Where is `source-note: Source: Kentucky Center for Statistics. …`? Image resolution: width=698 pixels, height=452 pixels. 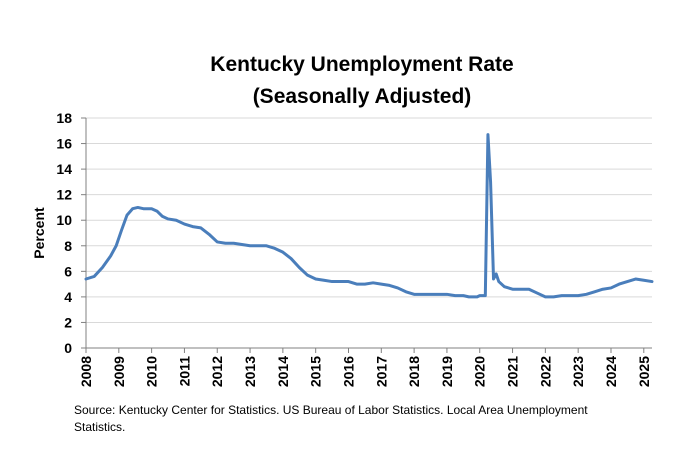
source-note: Source: Kentucky Center for Statistics. … is located at coordinates (331, 418).